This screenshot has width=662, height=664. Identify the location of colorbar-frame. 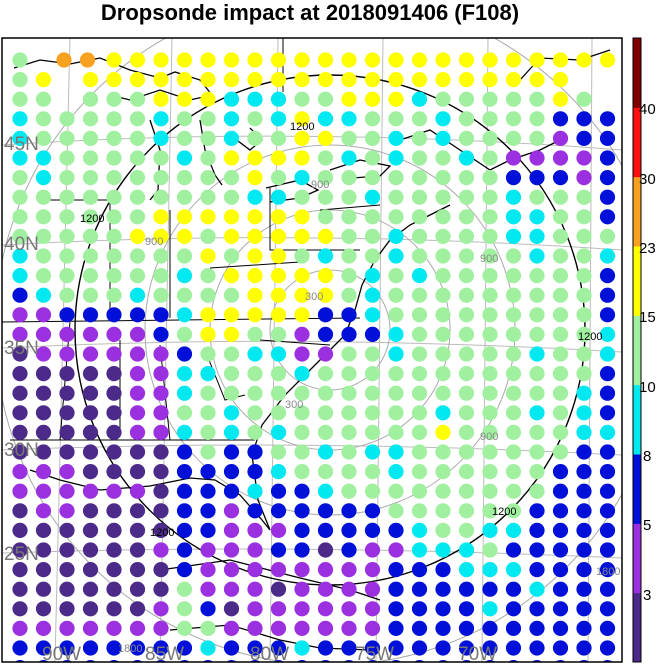
(637, 350).